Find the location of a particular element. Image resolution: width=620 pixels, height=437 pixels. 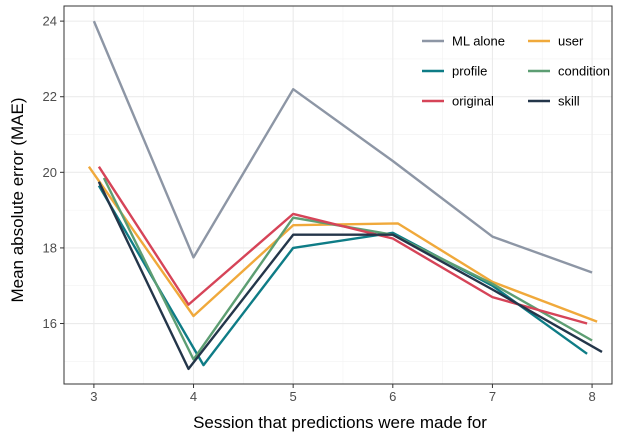

y-axis-title: Mean absolute error (MAE) is located at coordinates (17, 199).